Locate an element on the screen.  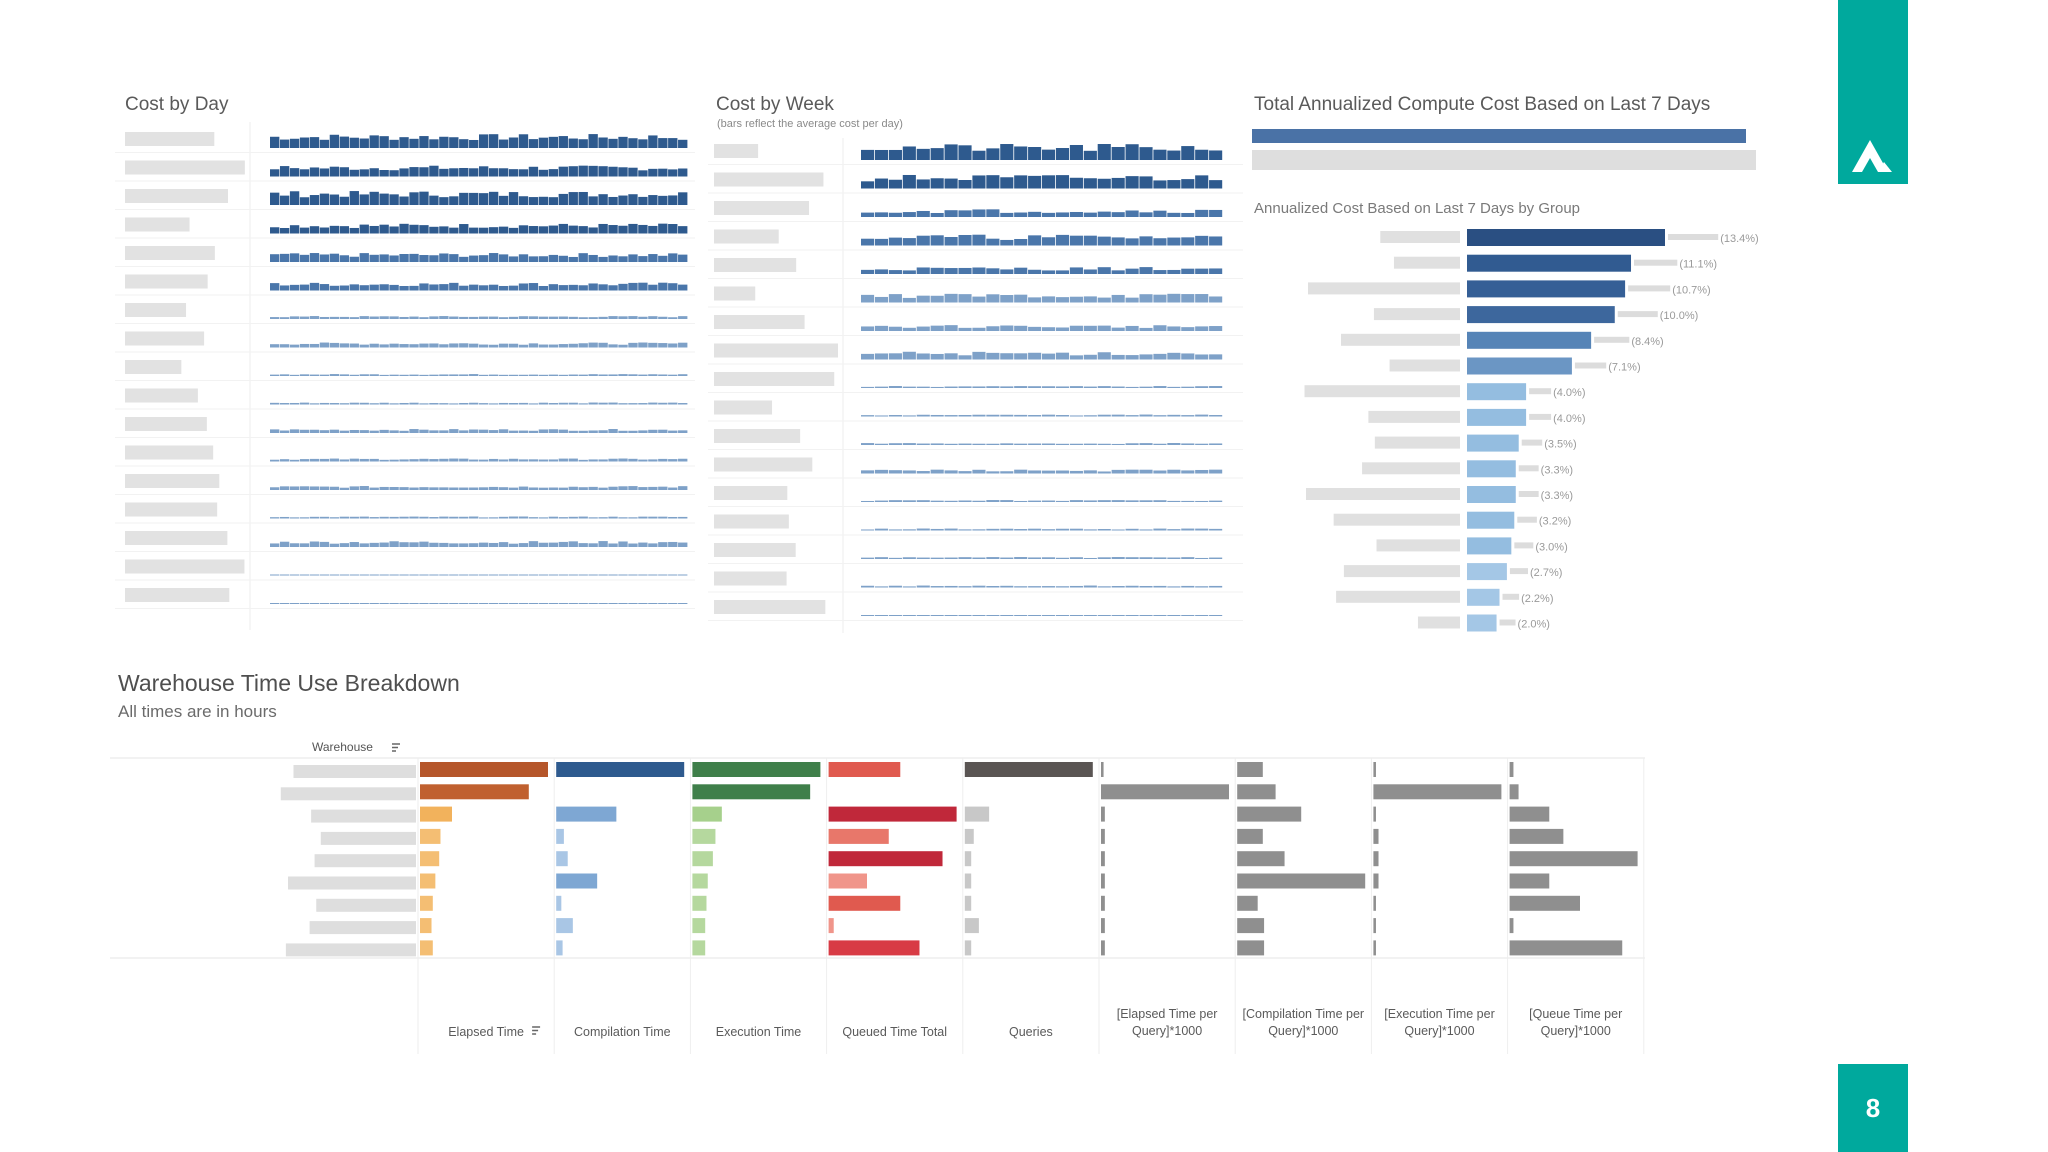
group-pct-label: (3.5%) is located at coordinates (1560, 445).